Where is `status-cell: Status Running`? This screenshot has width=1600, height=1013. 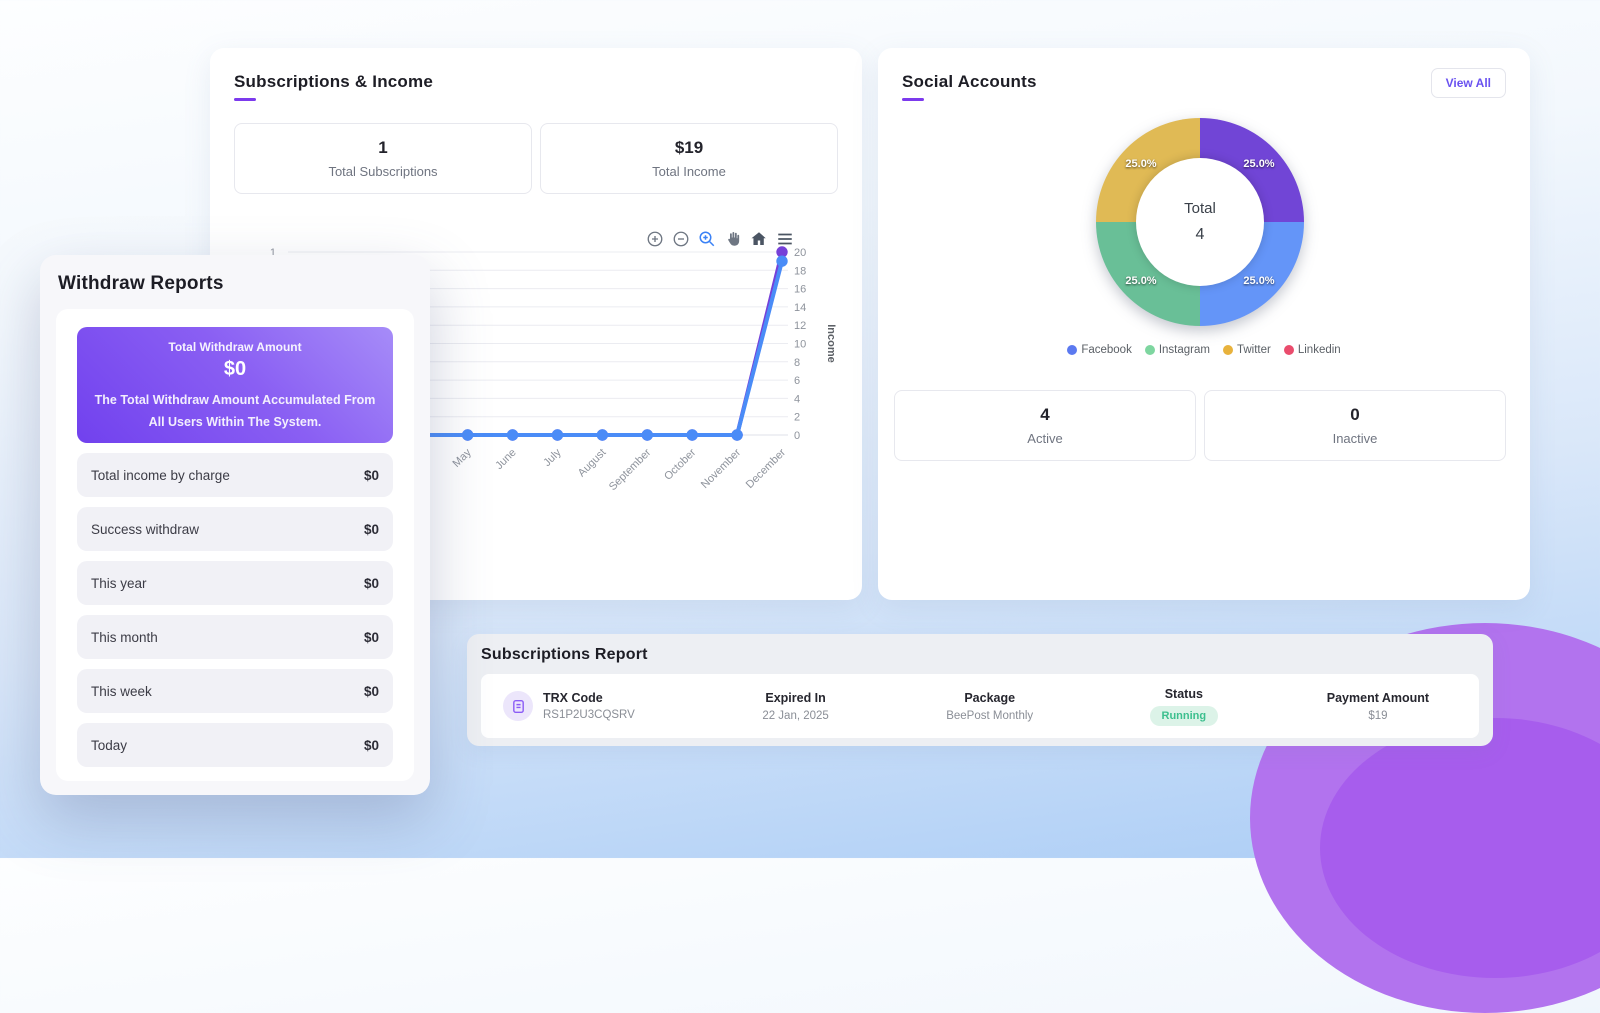 status-cell: Status Running is located at coordinates (1184, 706).